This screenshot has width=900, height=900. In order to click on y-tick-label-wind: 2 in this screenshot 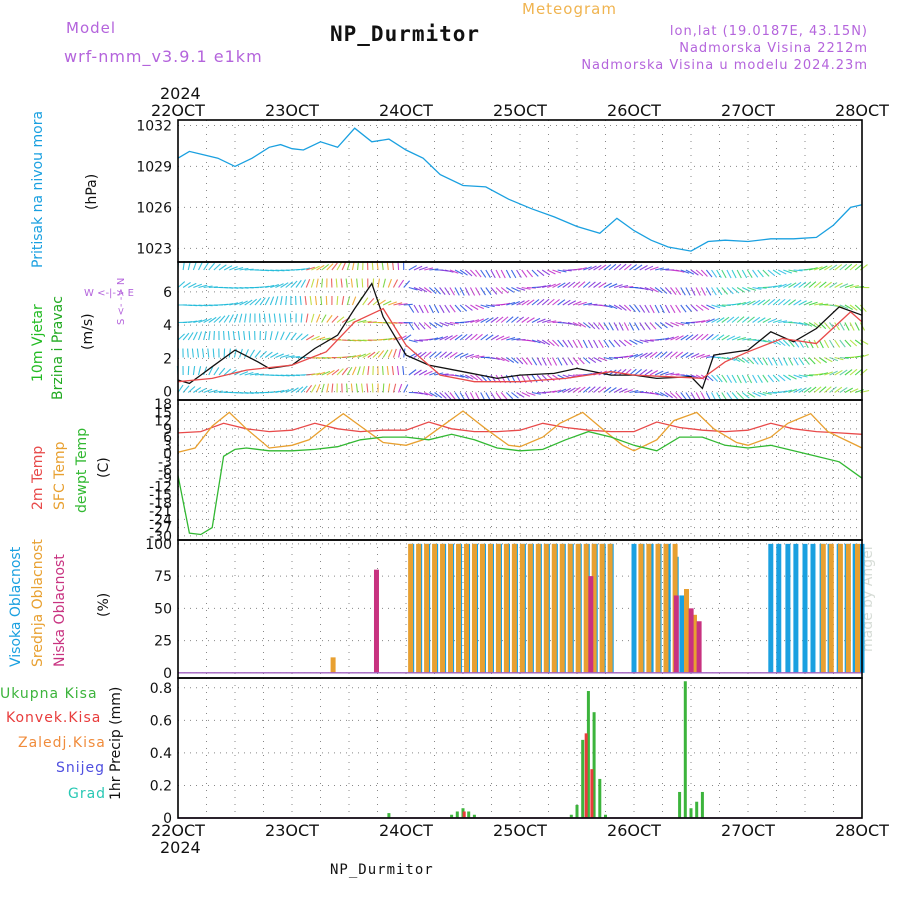, I will do `click(167, 359)`.